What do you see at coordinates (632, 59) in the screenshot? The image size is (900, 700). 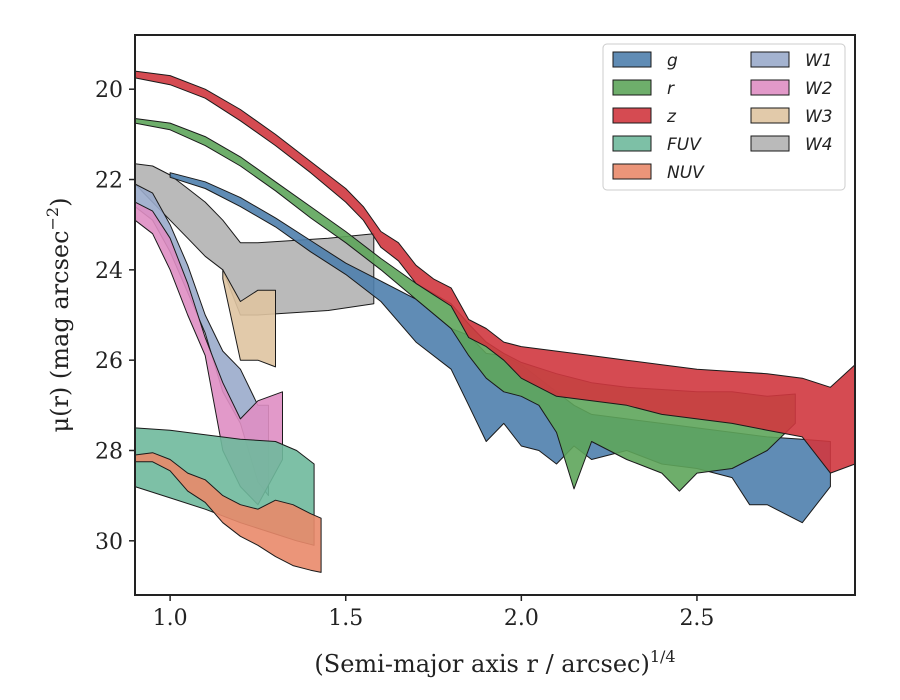 I see `legend-swatch-g` at bounding box center [632, 59].